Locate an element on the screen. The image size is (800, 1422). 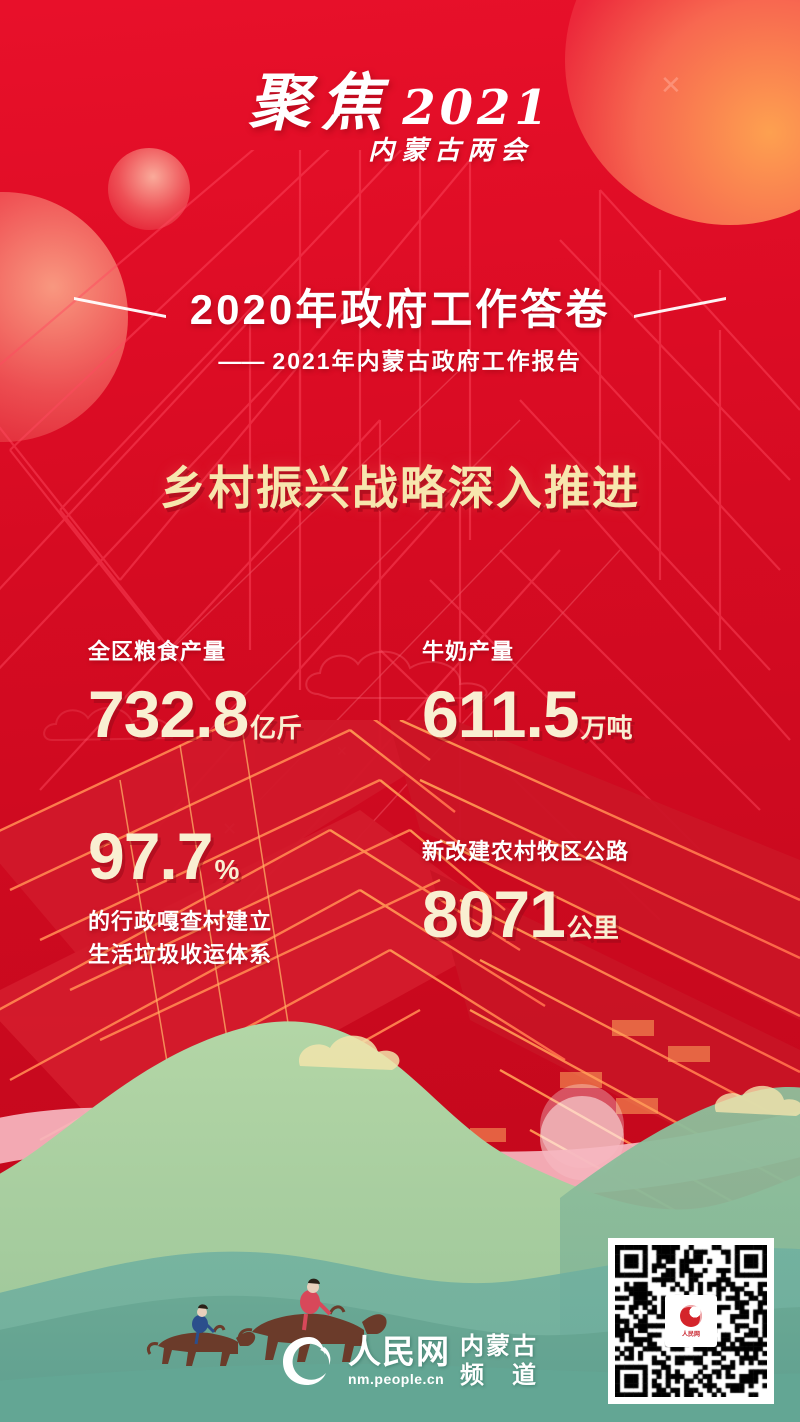
stat-unit: 公里 is located at coordinates (592, 928).